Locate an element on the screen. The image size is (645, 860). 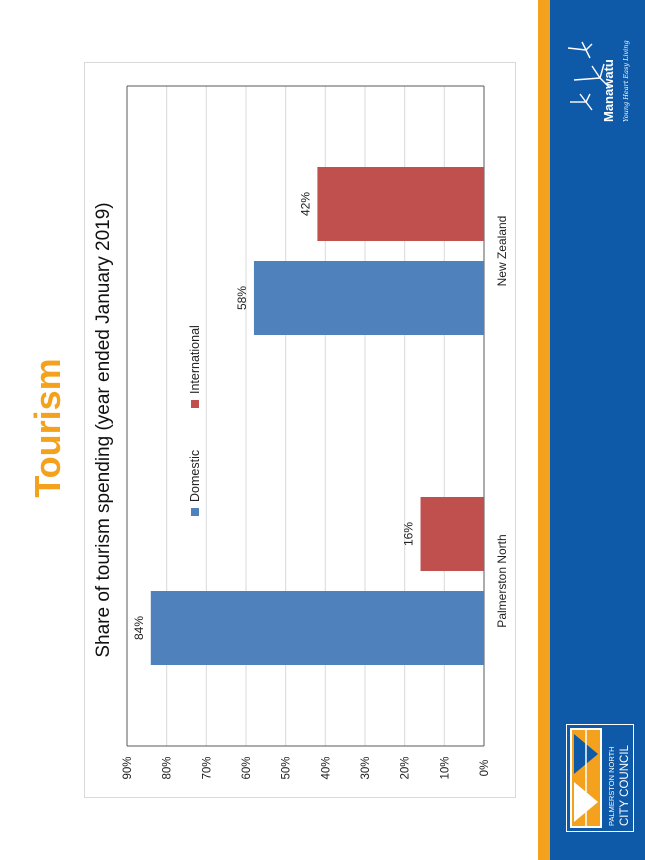
category-label: Palmerston North is located at coordinates (502, 580).